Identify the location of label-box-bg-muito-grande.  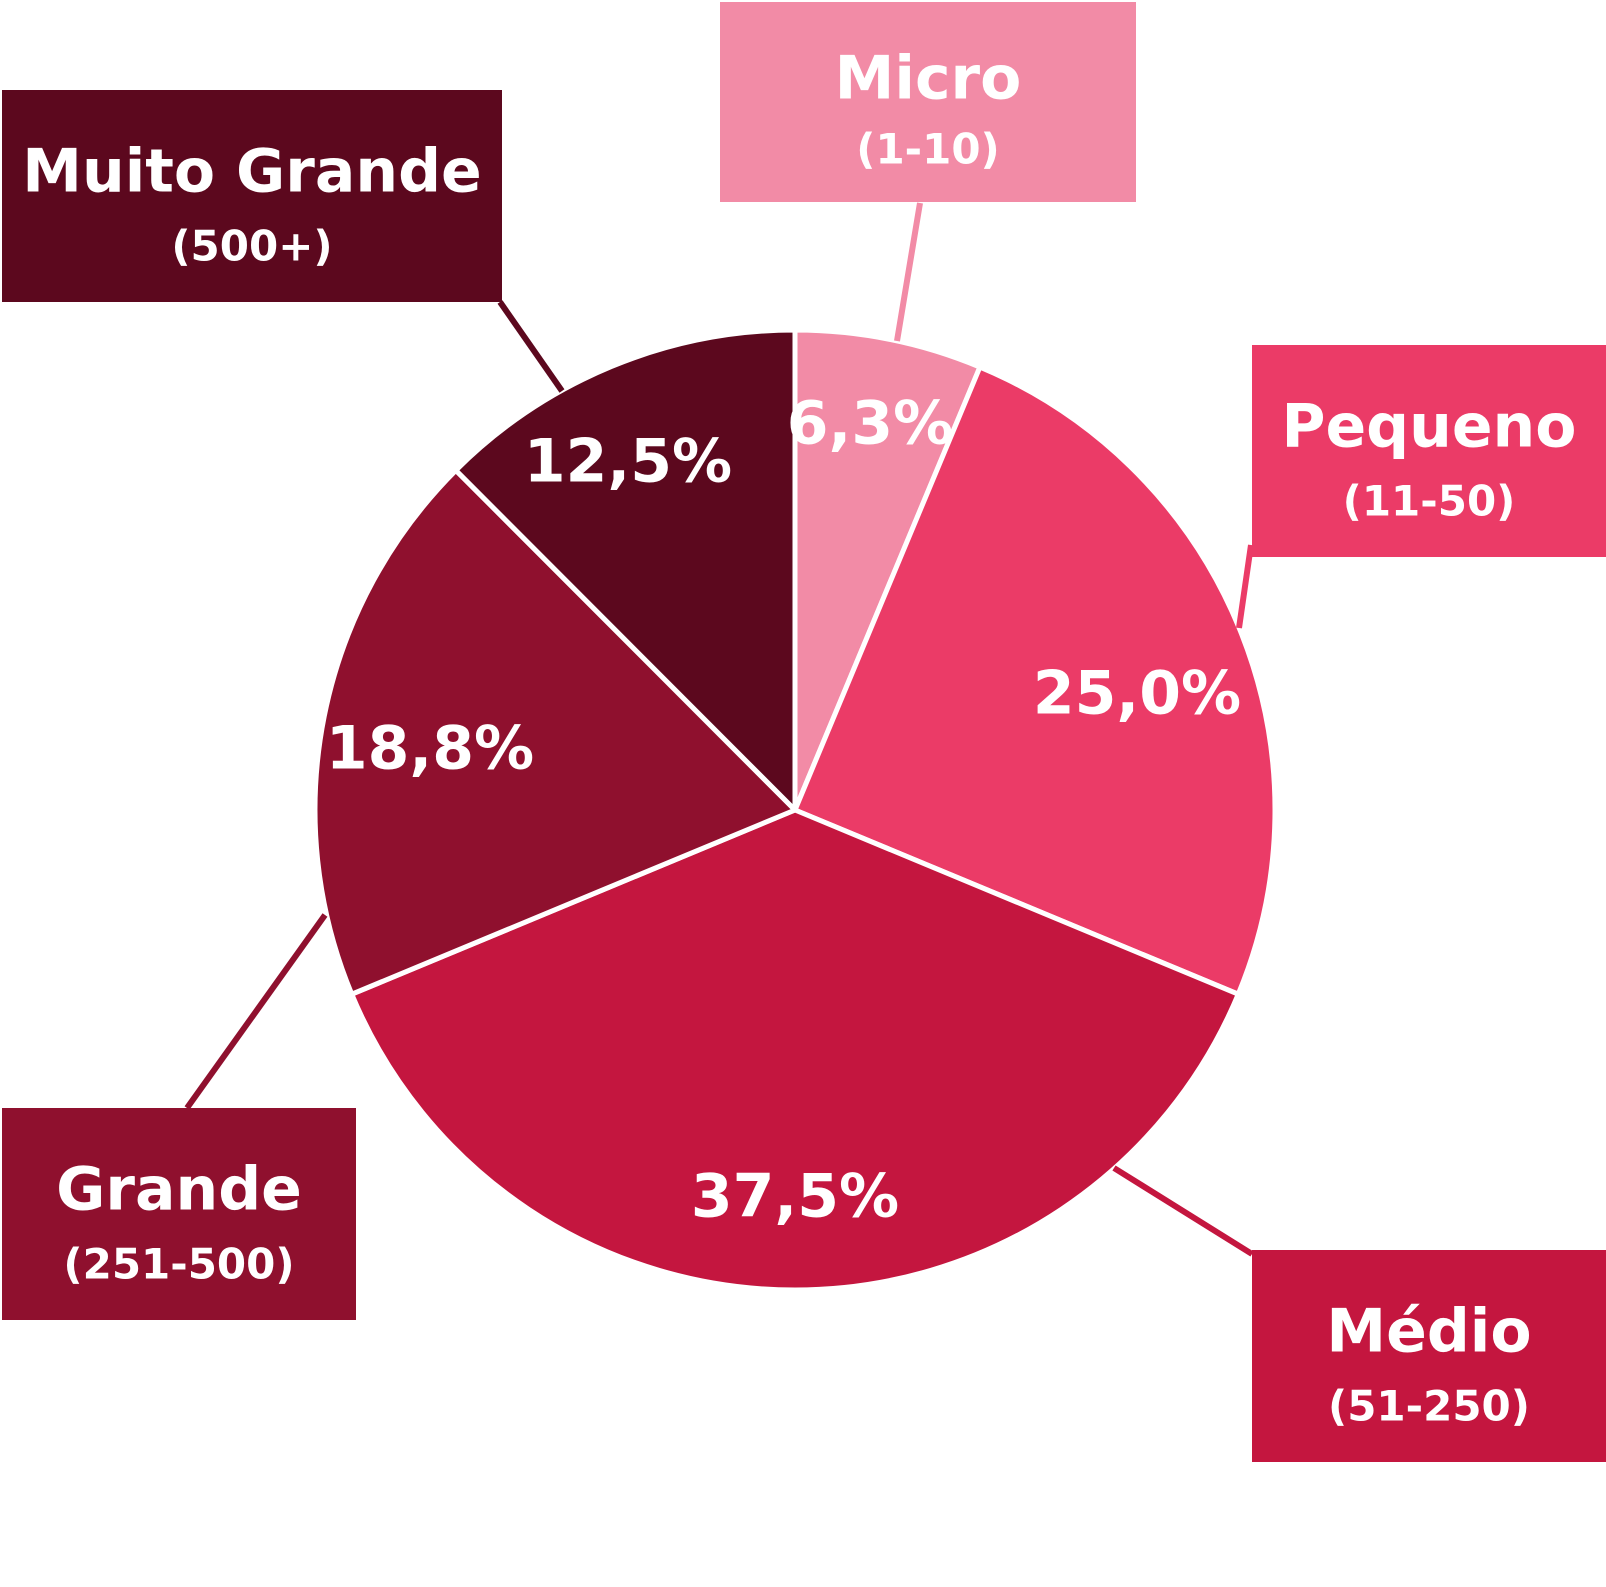
(252, 196).